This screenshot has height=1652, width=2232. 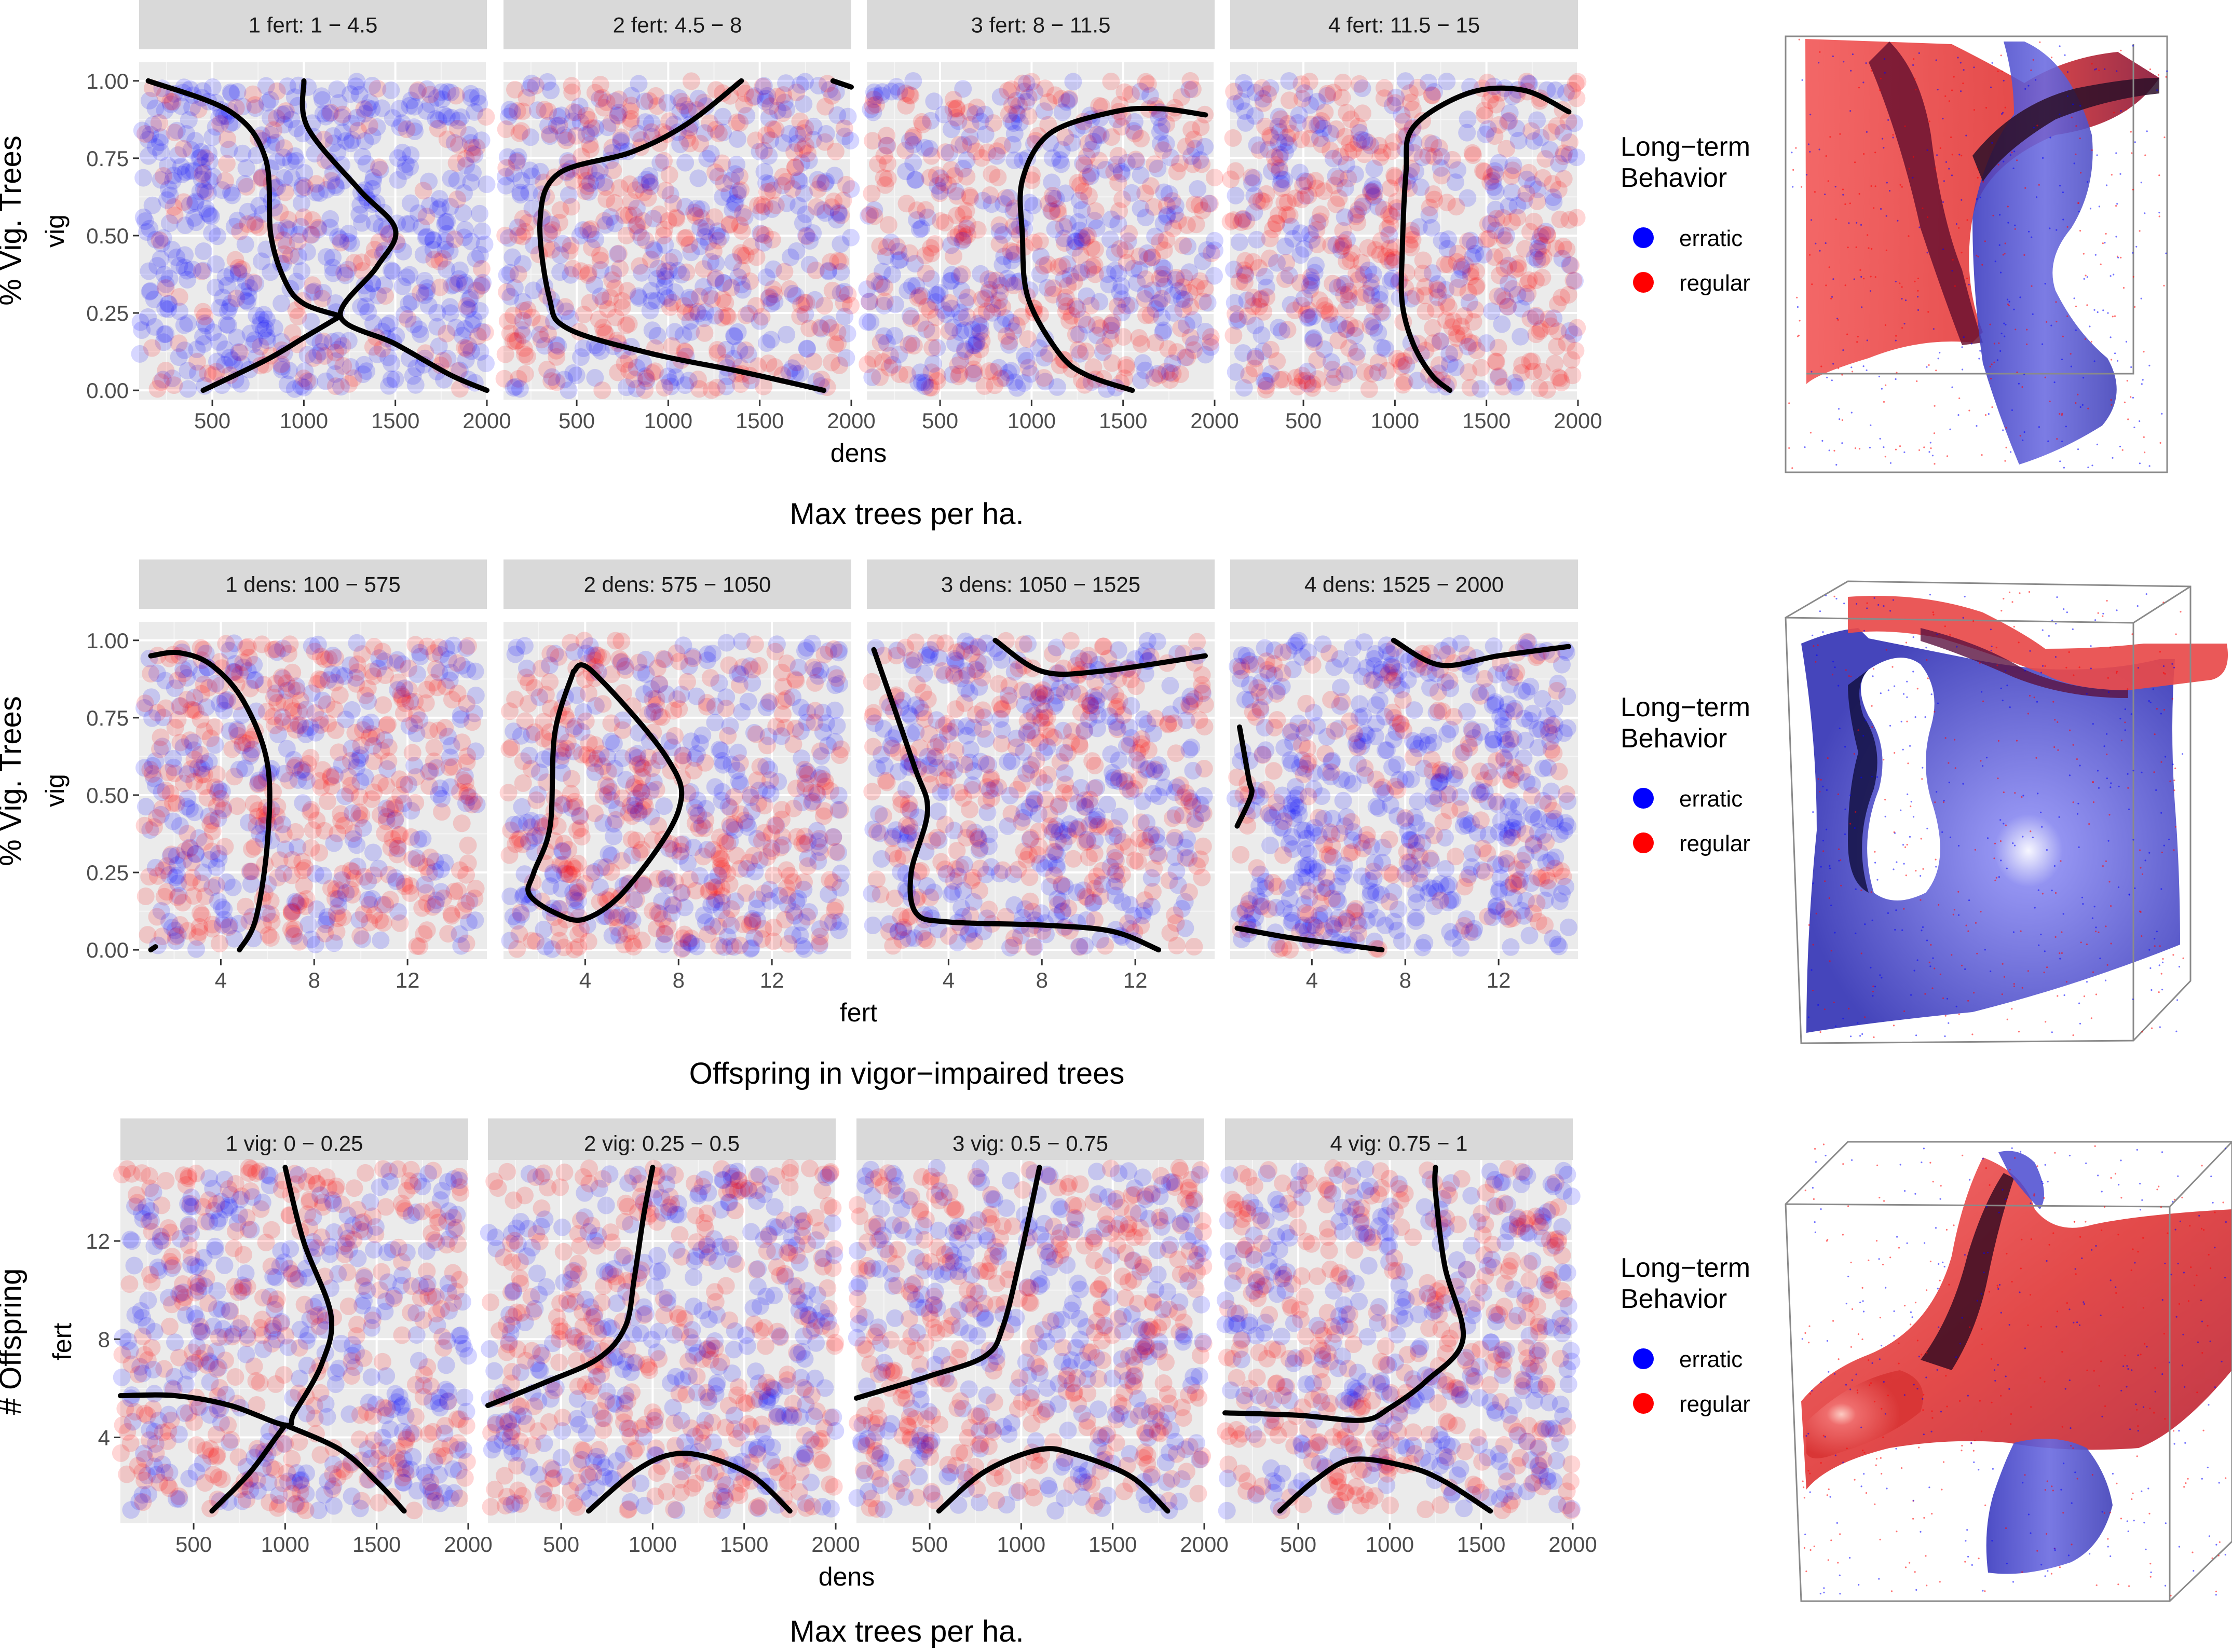 What do you see at coordinates (108, 795) in the screenshot?
I see `y-tick-label: 0.50` at bounding box center [108, 795].